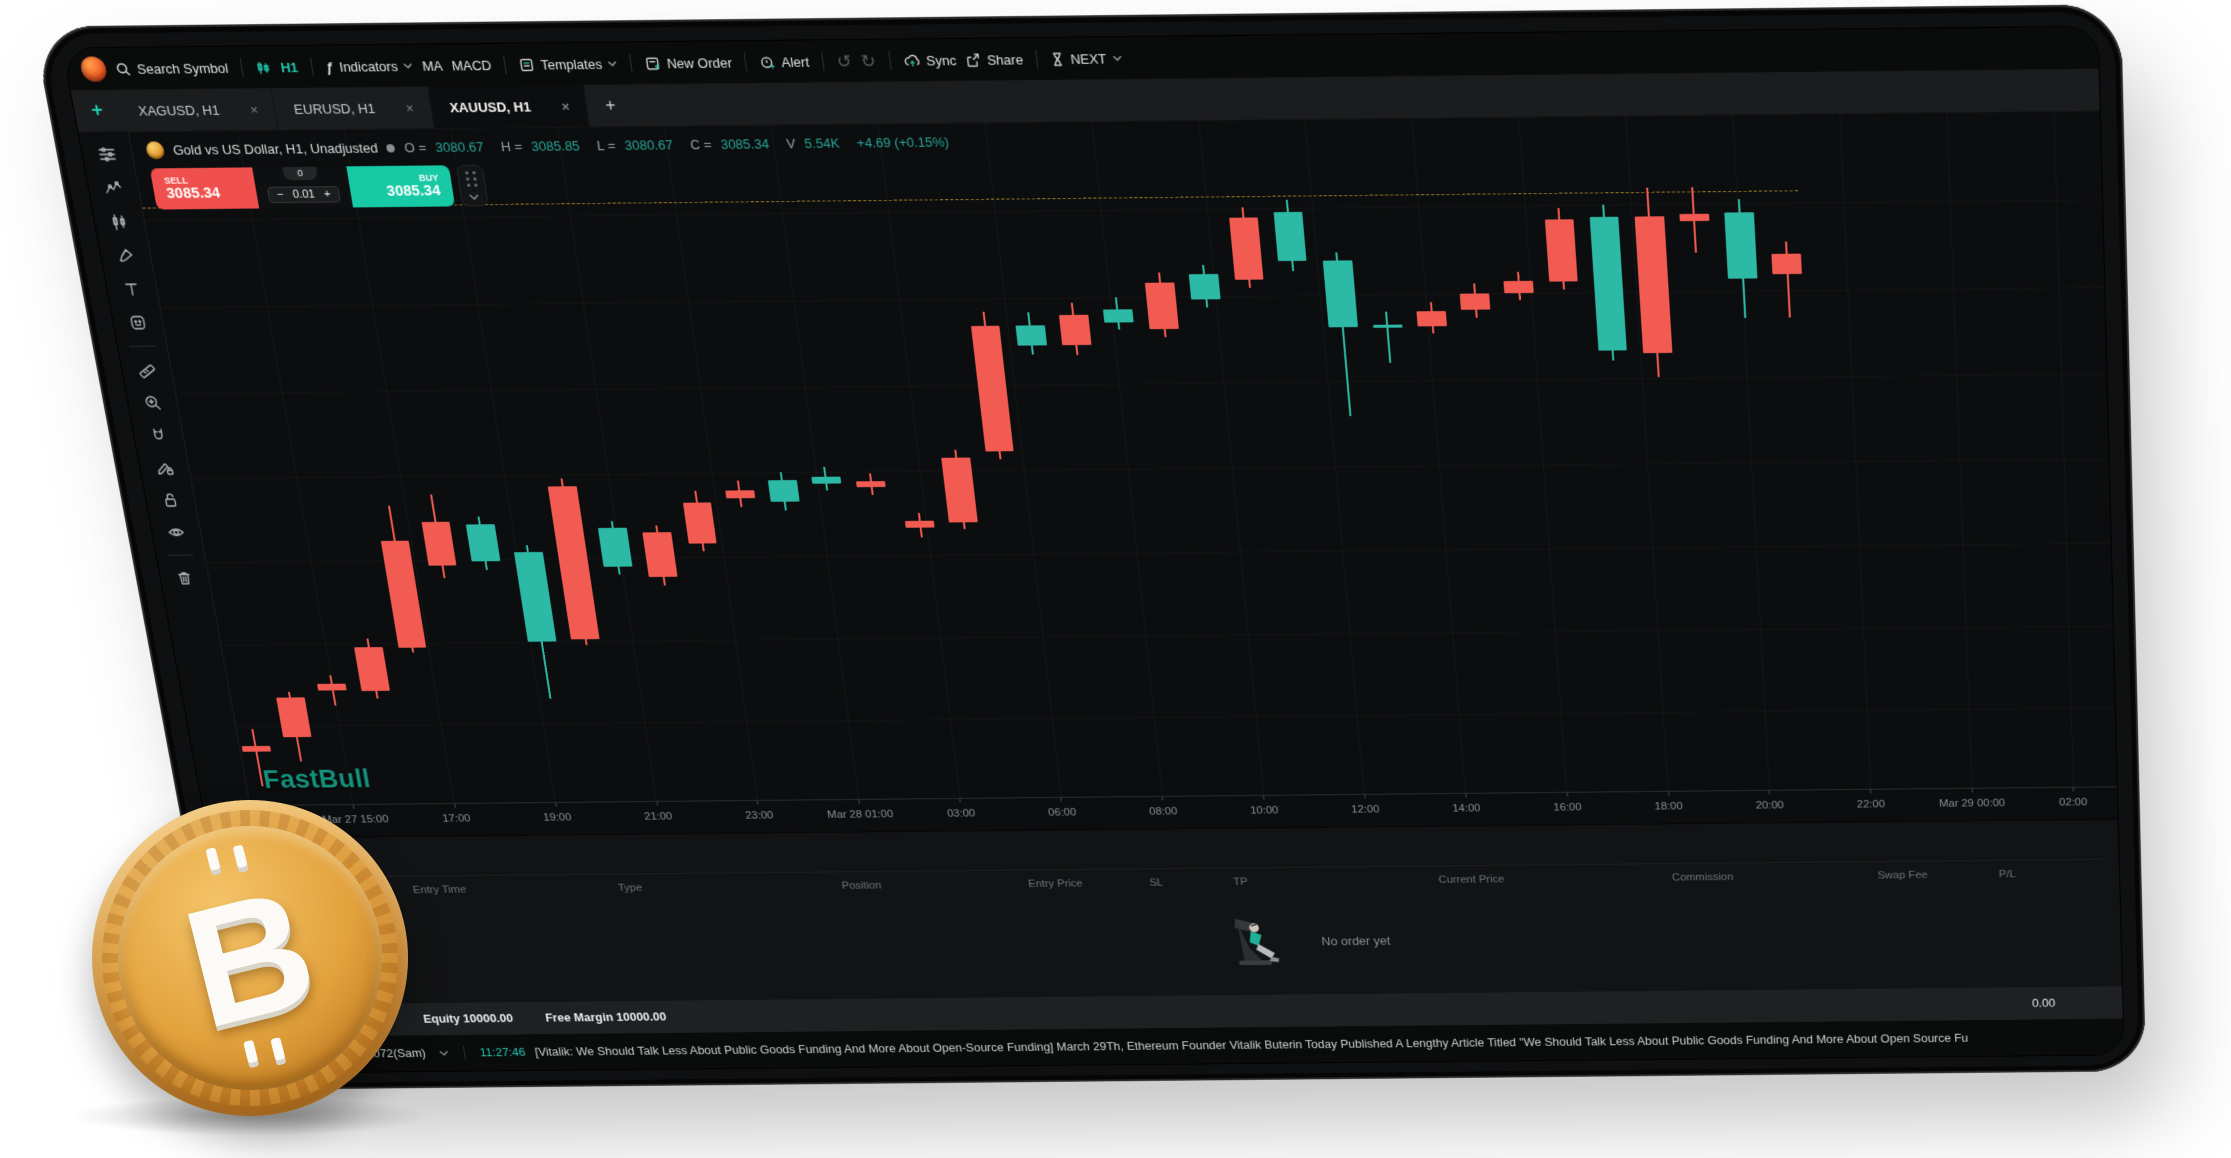 Image resolution: width=2231 pixels, height=1158 pixels. I want to click on new-order-button: New Order, so click(688, 62).